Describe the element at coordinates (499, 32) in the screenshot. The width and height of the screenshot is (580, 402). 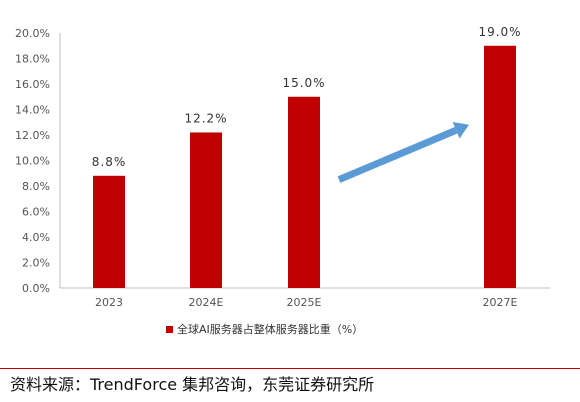
I see `data-label: 19.0%` at that location.